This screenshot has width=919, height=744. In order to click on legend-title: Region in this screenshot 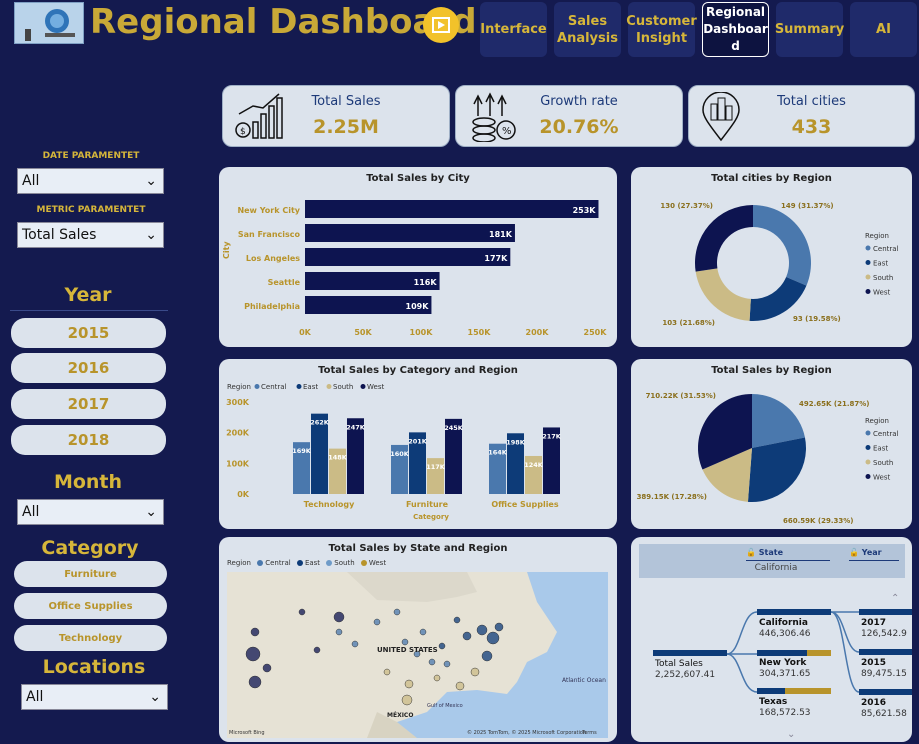, I will do `click(239, 563)`.